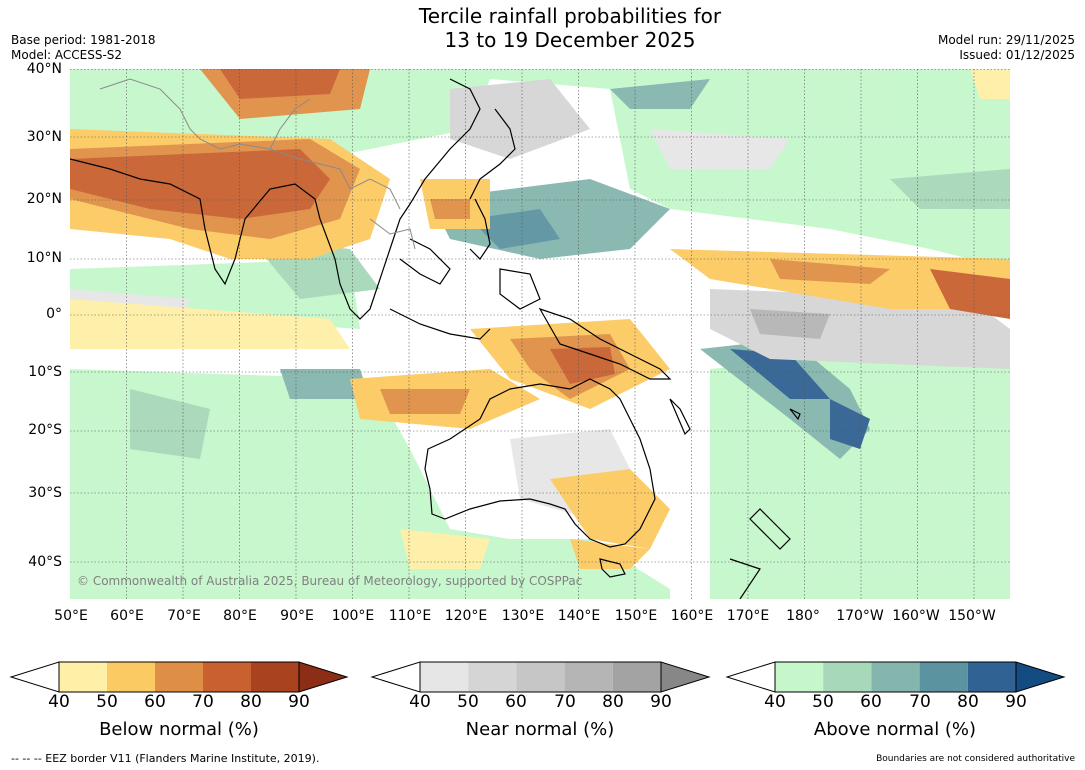 The image size is (1085, 770). What do you see at coordinates (916, 616) in the screenshot?
I see `lon-label: 160°W` at bounding box center [916, 616].